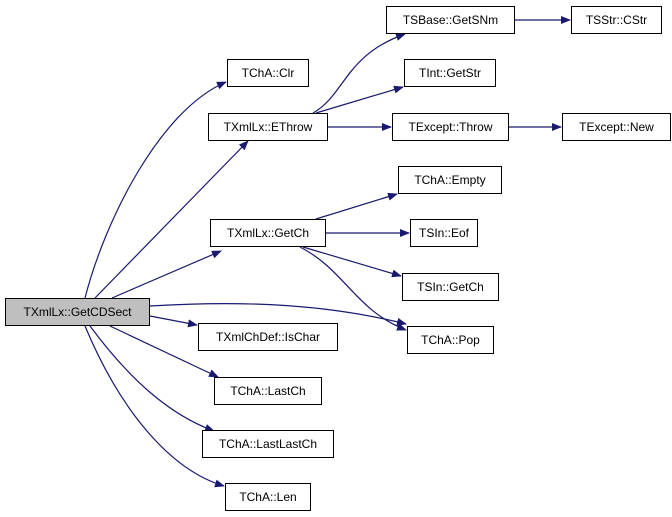 The width and height of the screenshot is (672, 517). What do you see at coordinates (268, 73) in the screenshot?
I see `node-clr: TChA::Clr` at bounding box center [268, 73].